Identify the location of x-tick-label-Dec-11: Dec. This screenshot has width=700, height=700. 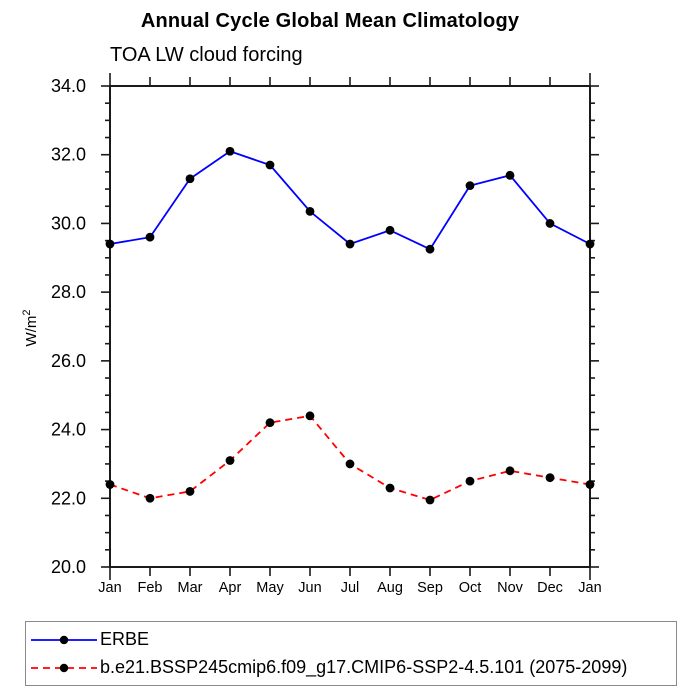
(550, 588).